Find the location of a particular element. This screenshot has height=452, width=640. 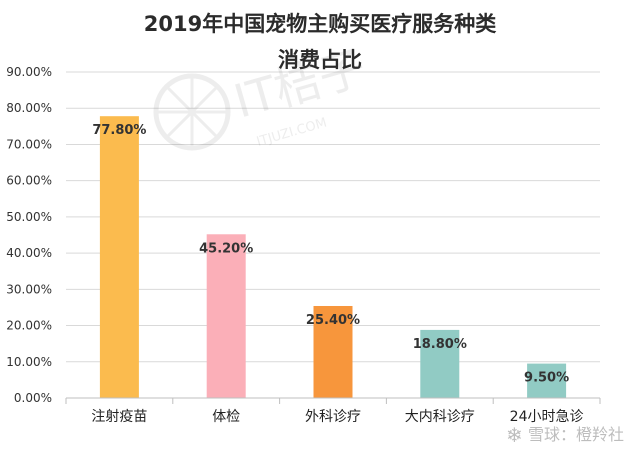

data-label: 18.80% is located at coordinates (440, 344).